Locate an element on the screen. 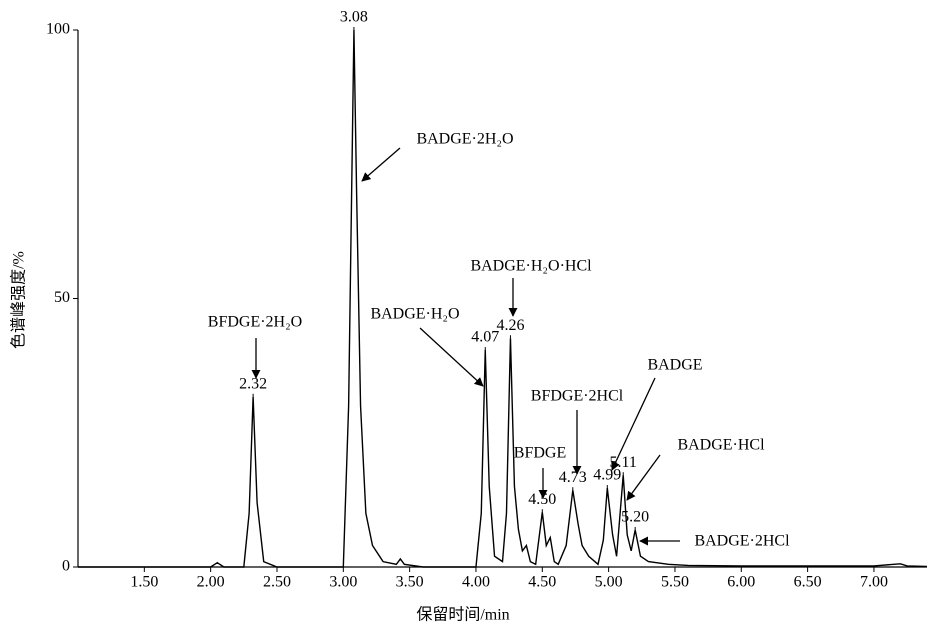 This screenshot has height=631, width=927. x-tick-label: 3.00 is located at coordinates (343, 582).